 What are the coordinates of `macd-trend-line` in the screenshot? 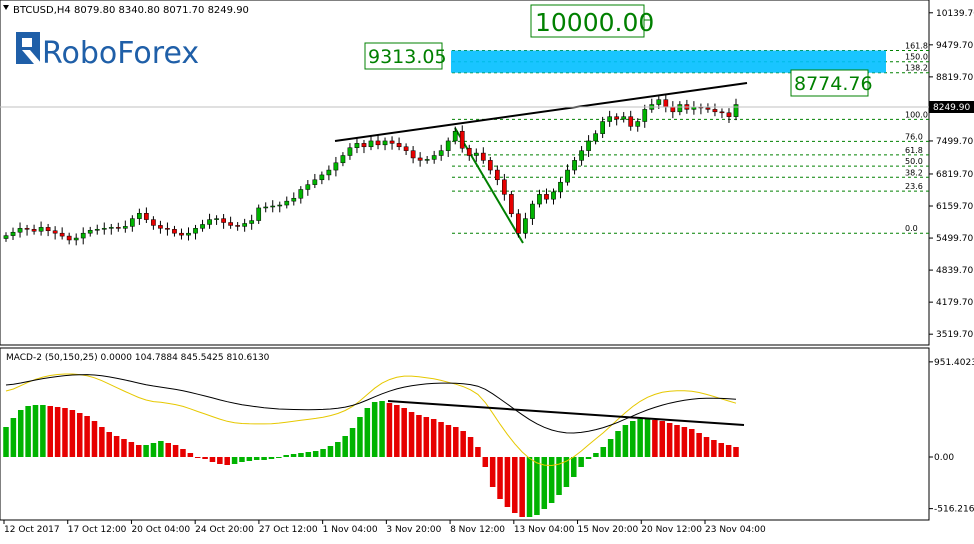 It's located at (566, 413).